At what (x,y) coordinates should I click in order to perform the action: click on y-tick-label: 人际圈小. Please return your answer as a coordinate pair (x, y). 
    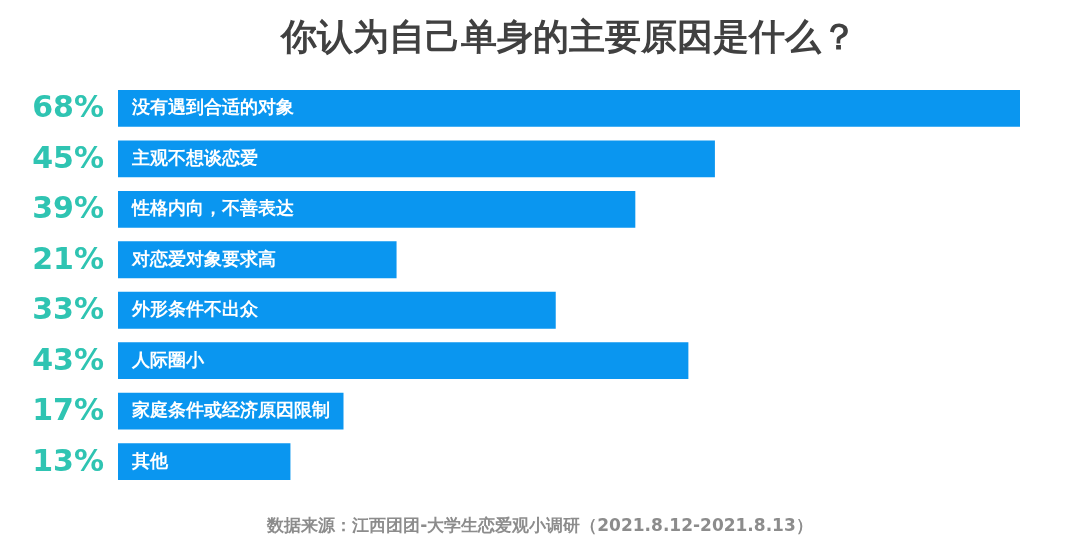
    Looking at the image, I should click on (168, 359).